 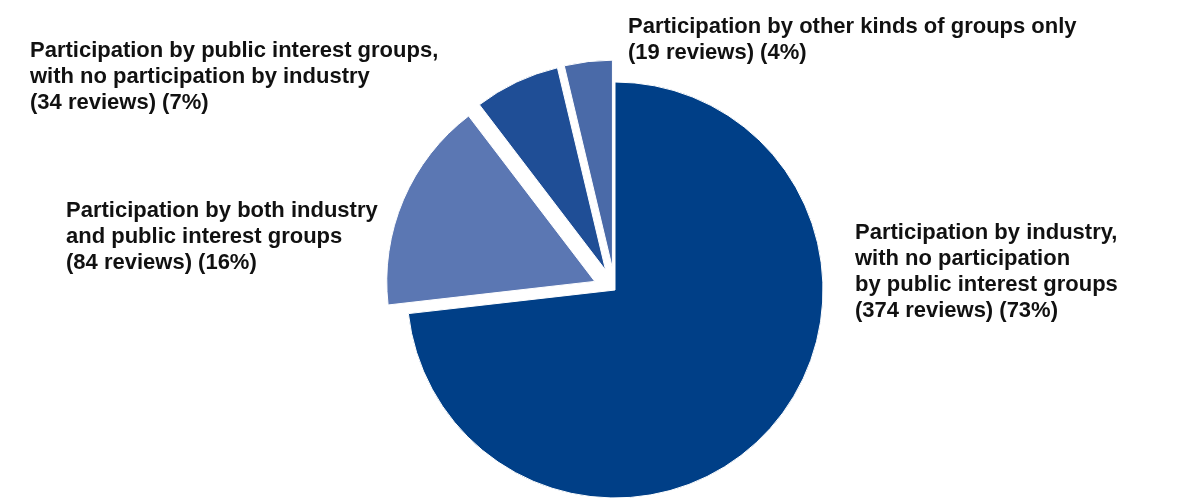 What do you see at coordinates (234, 75) in the screenshot?
I see `slice-label: Participation by public interest groups, with no participation by industry (34 reviews) (7%)` at bounding box center [234, 75].